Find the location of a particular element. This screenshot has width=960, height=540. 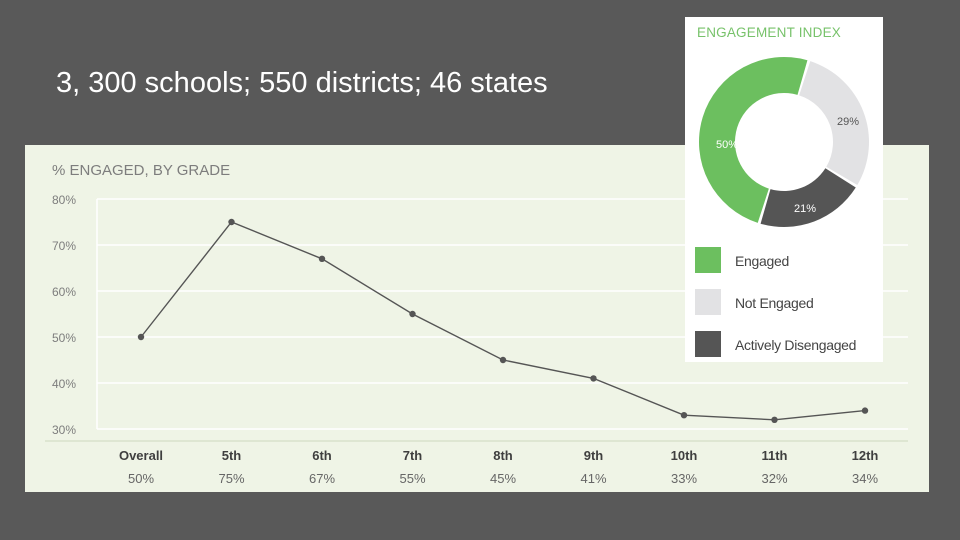

legend-swatch-not-engaged is located at coordinates (708, 302).